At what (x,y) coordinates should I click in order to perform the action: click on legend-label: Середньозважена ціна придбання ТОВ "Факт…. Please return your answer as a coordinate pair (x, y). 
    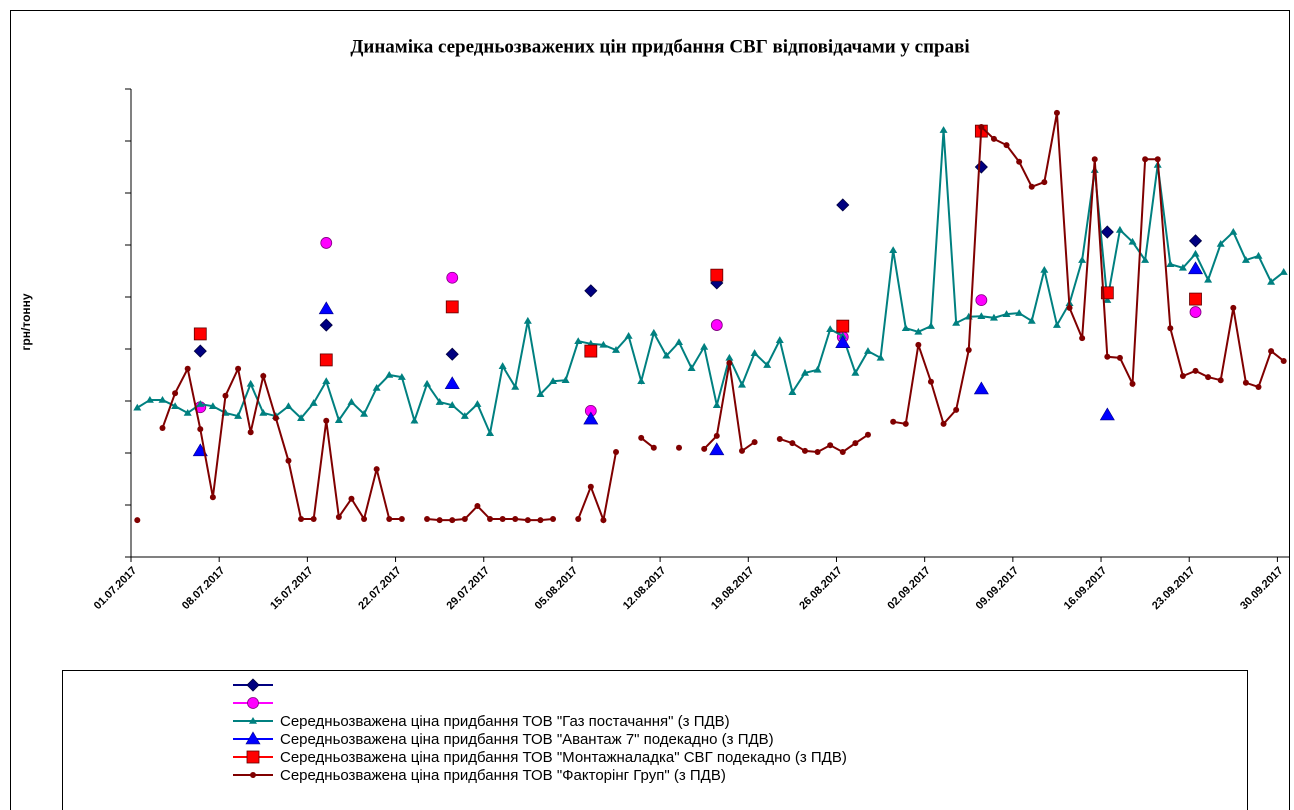
    Looking at the image, I should click on (503, 775).